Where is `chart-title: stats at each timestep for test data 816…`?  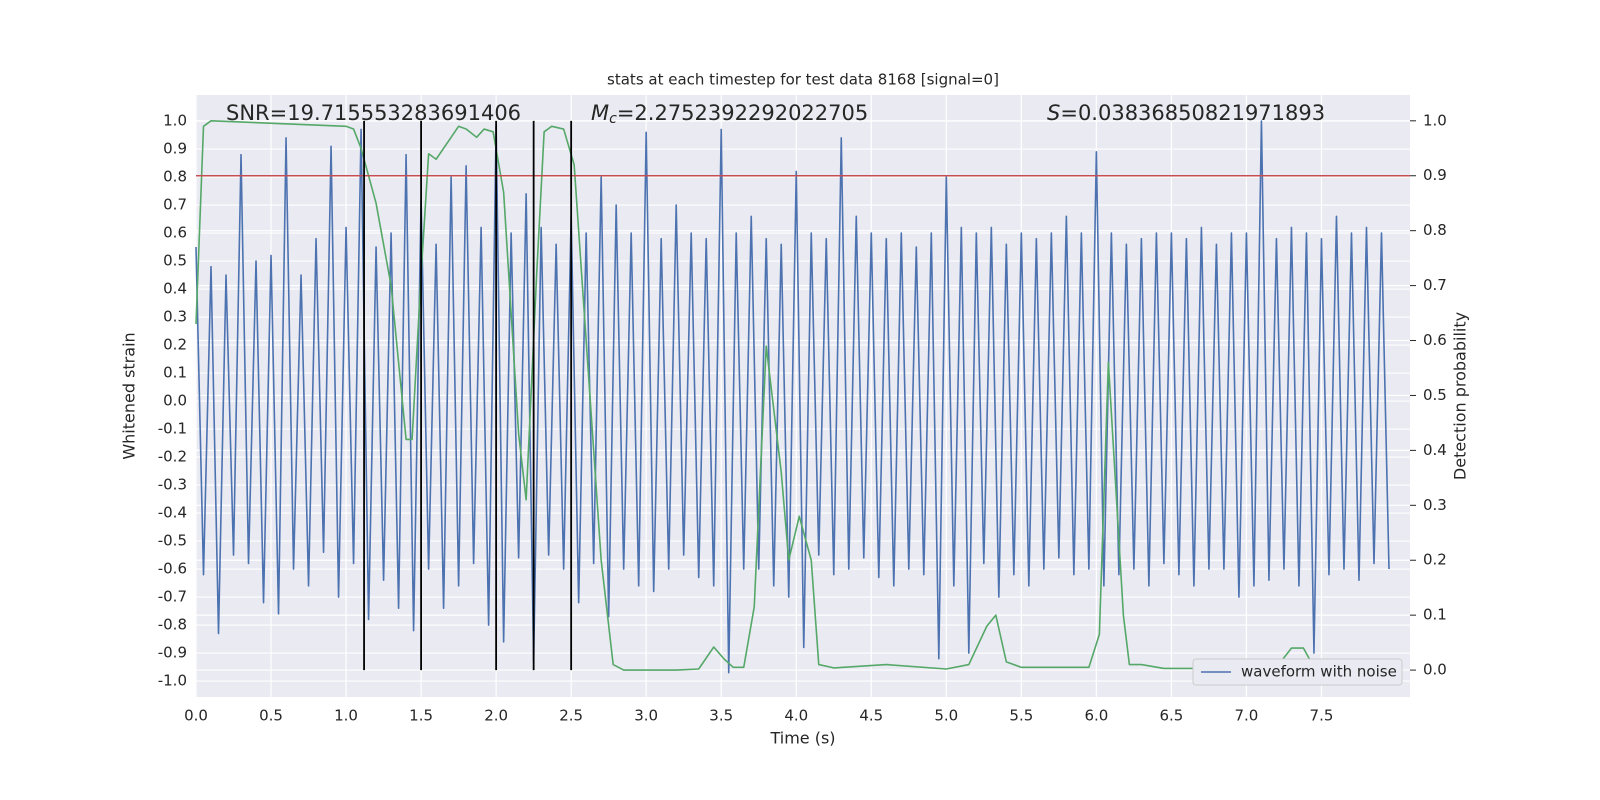
chart-title: stats at each timestep for test data 816… is located at coordinates (803, 80).